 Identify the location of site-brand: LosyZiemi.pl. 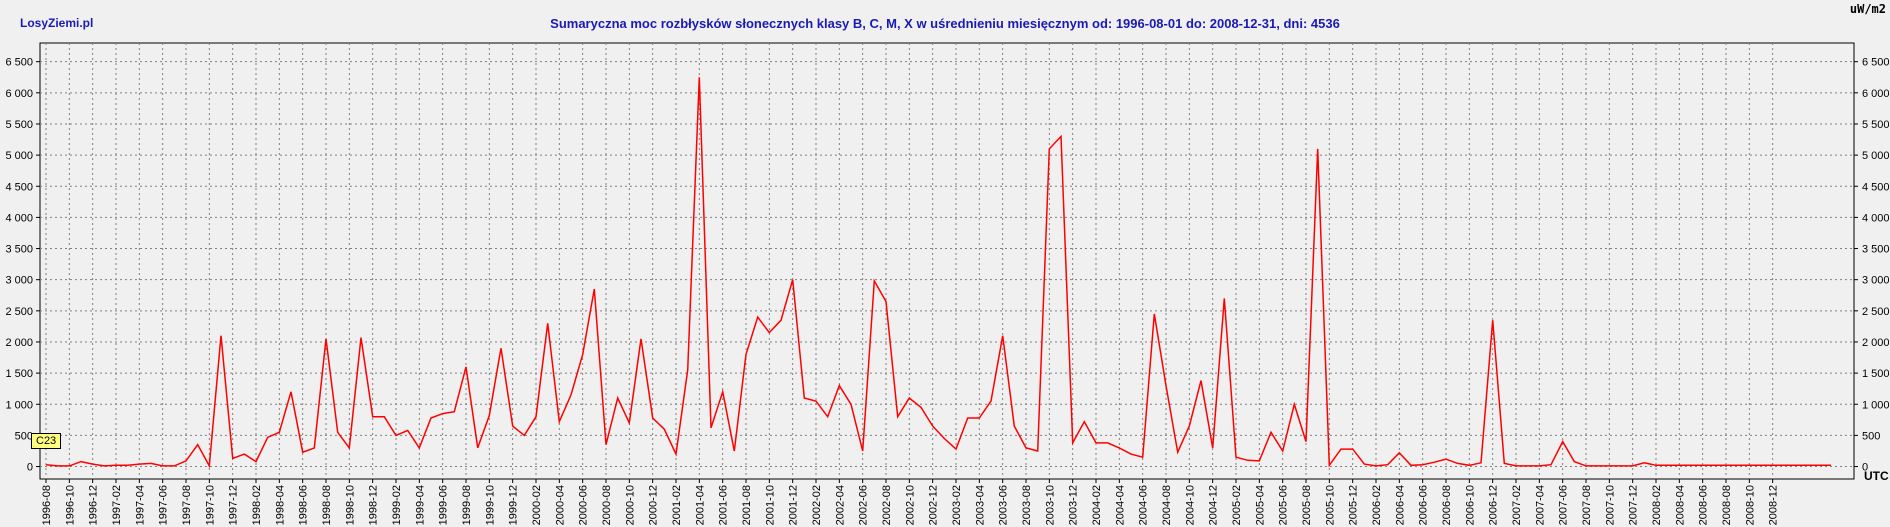
(57, 23).